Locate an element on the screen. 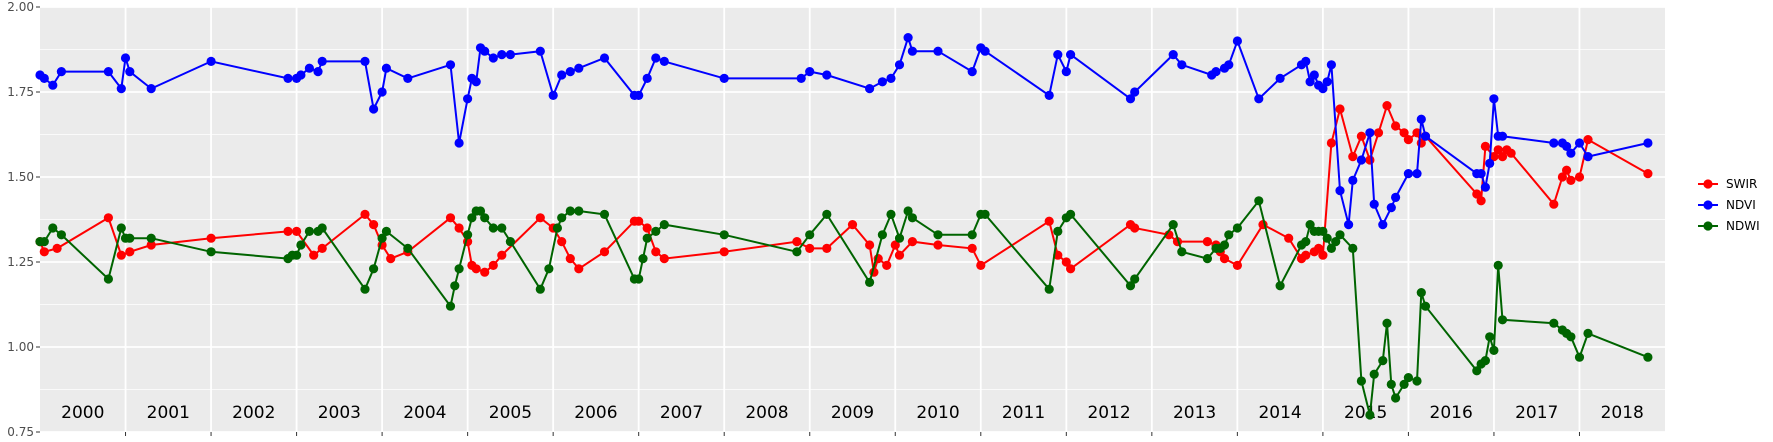 This screenshot has width=1773, height=442. year-label: 2010 is located at coordinates (937, 413).